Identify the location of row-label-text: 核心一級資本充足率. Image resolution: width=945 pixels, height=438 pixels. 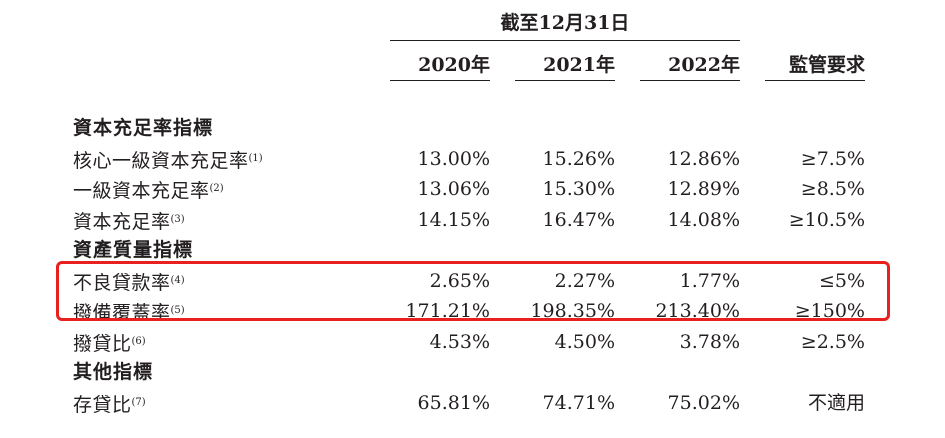
(161, 160).